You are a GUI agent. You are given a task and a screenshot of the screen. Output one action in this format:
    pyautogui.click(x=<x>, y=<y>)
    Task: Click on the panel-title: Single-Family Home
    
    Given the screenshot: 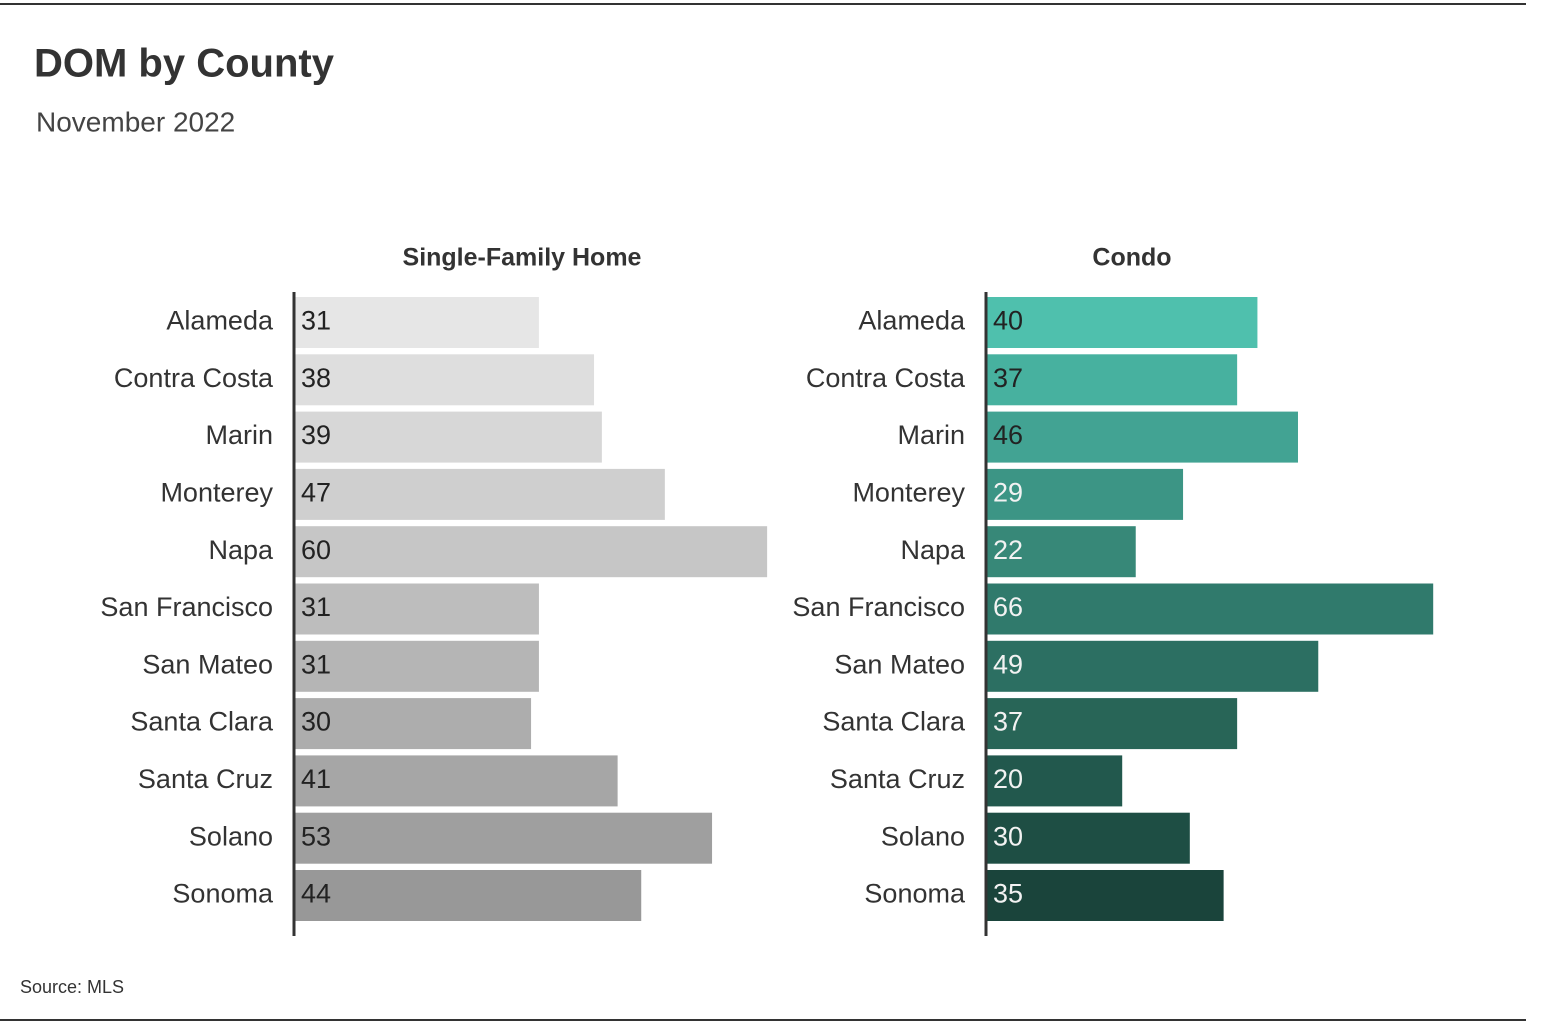 What is the action you would take?
    pyautogui.click(x=522, y=258)
    